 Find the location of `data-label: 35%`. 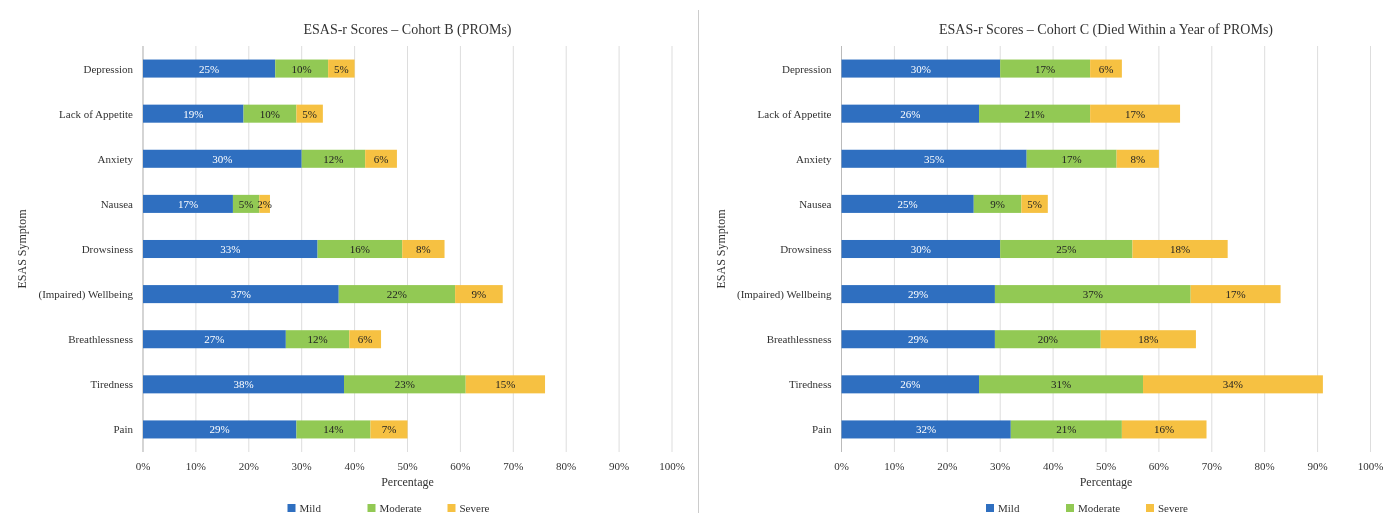

data-label: 35% is located at coordinates (934, 158).